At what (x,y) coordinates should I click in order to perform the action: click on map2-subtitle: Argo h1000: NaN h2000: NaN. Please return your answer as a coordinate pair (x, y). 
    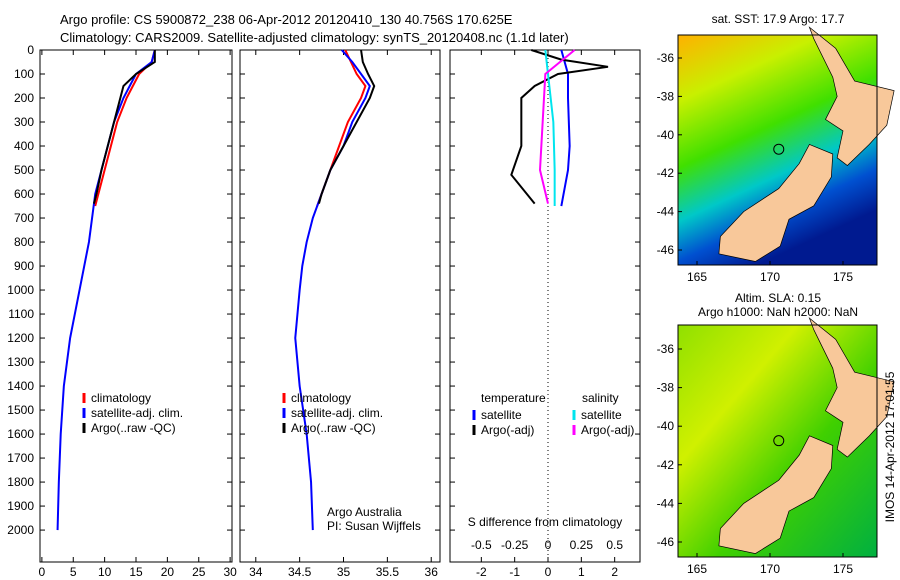
    Looking at the image, I should click on (778, 312).